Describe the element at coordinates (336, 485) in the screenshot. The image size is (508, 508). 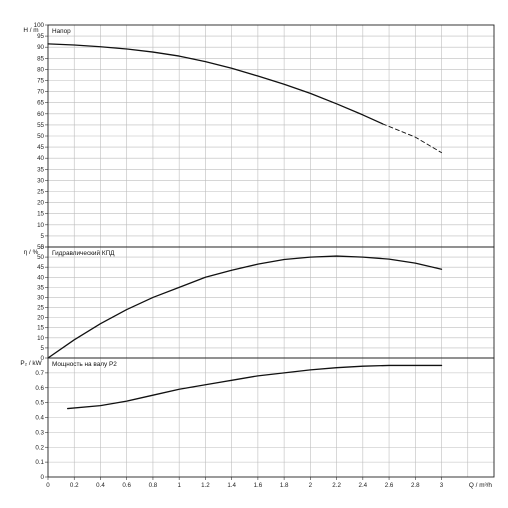
I see `x-tick-label: 2.2` at that location.